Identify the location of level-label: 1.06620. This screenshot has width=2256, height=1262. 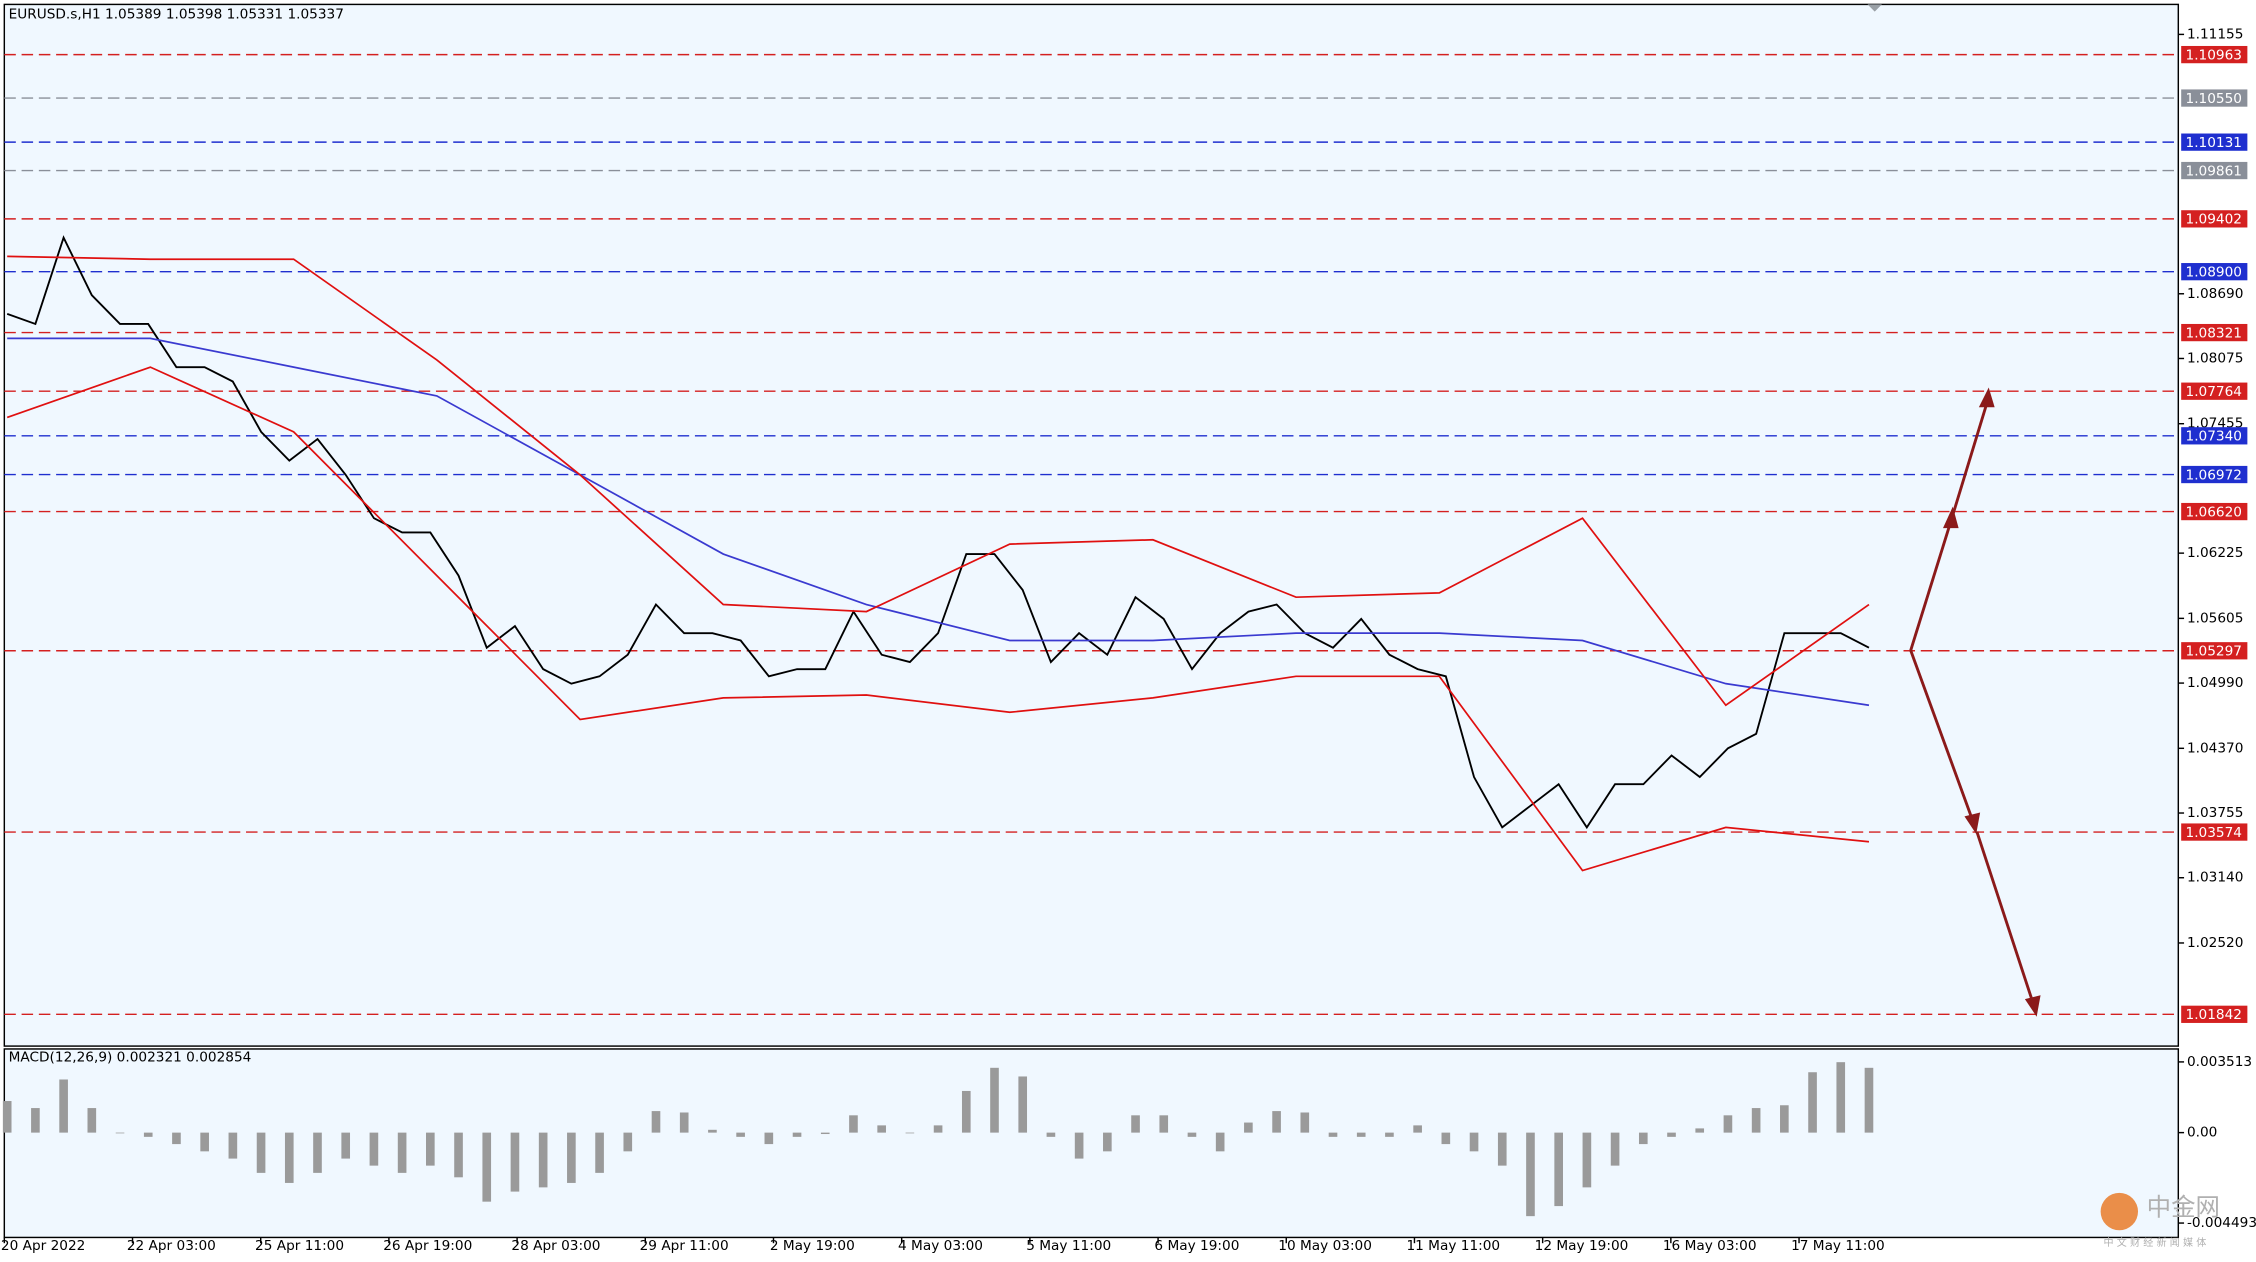
(2214, 512).